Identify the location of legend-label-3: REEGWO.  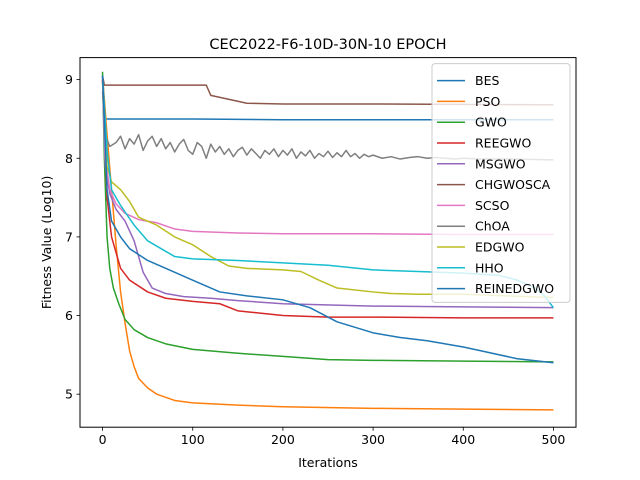
(503, 143).